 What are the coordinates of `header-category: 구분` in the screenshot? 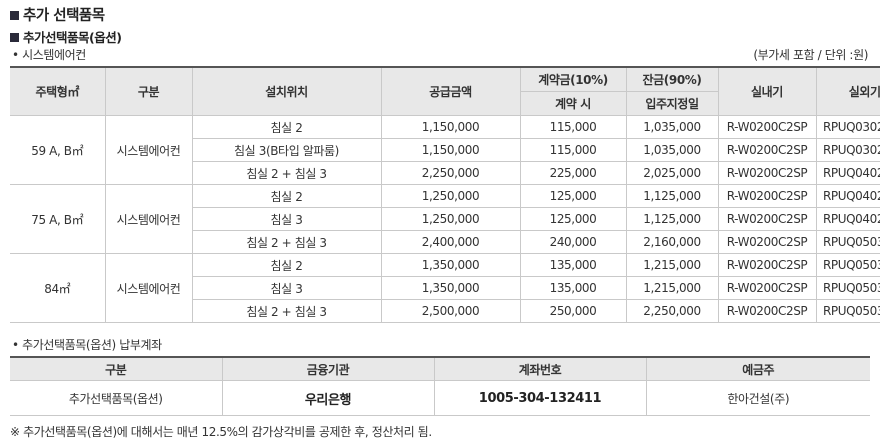 It's located at (148, 91).